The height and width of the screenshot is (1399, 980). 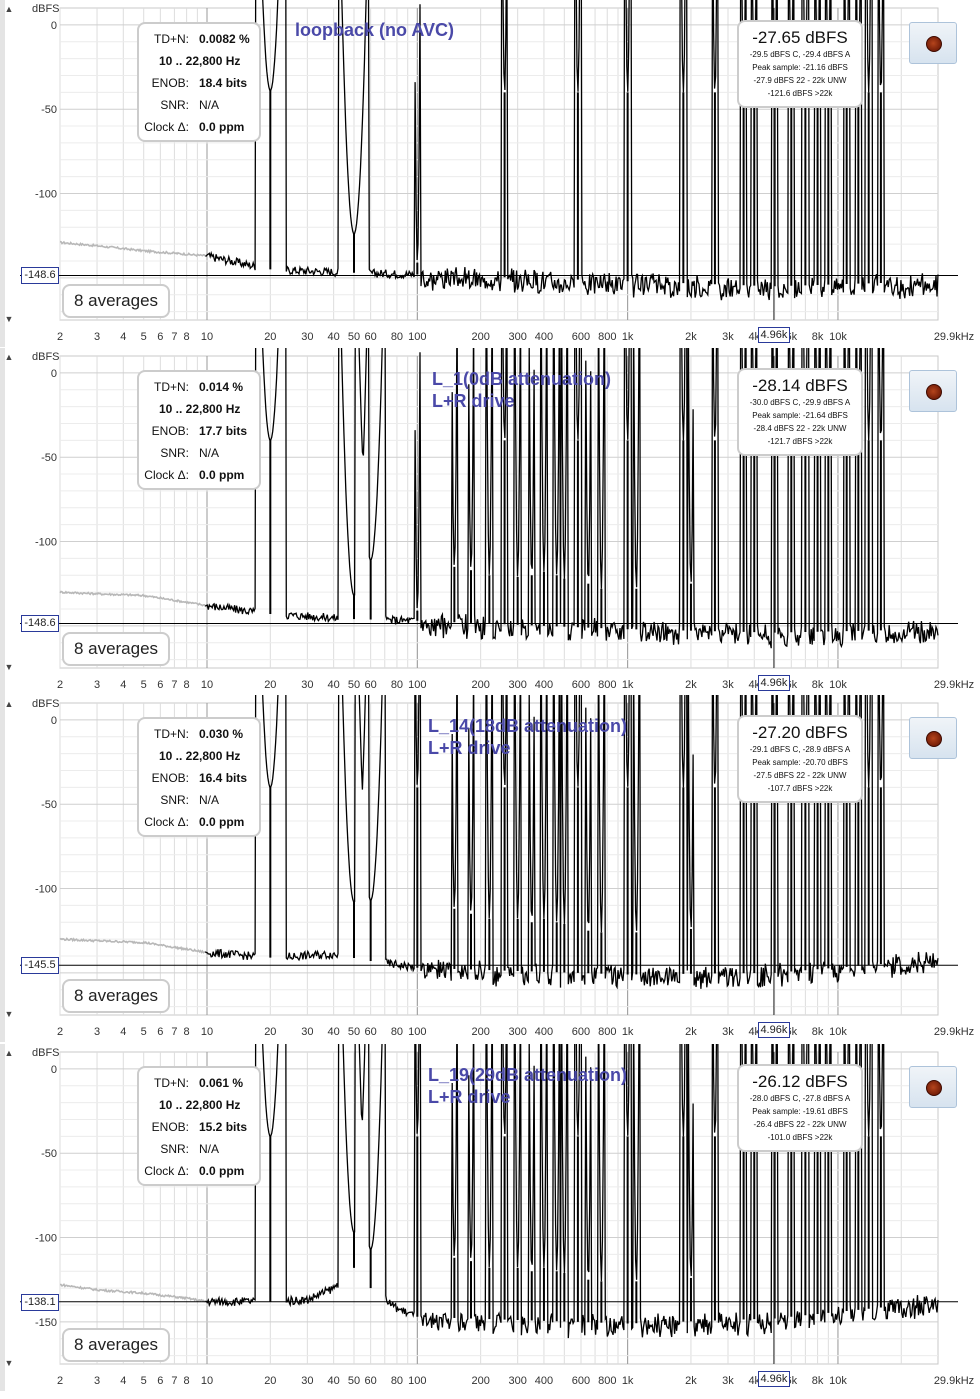 What do you see at coordinates (397, 1032) in the screenshot?
I see `x-tick-label: 80` at bounding box center [397, 1032].